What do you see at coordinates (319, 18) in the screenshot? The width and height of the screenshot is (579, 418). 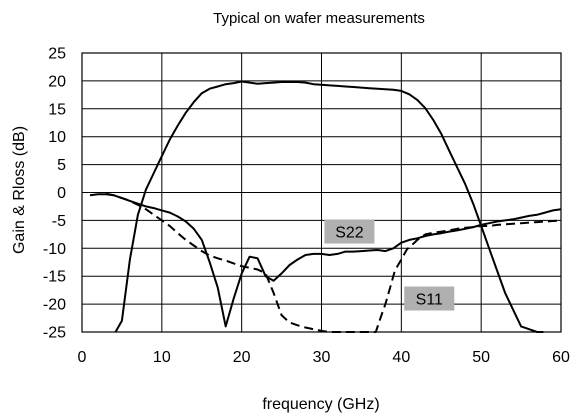 I see `chart-title: Typical on wafer measurements` at bounding box center [319, 18].